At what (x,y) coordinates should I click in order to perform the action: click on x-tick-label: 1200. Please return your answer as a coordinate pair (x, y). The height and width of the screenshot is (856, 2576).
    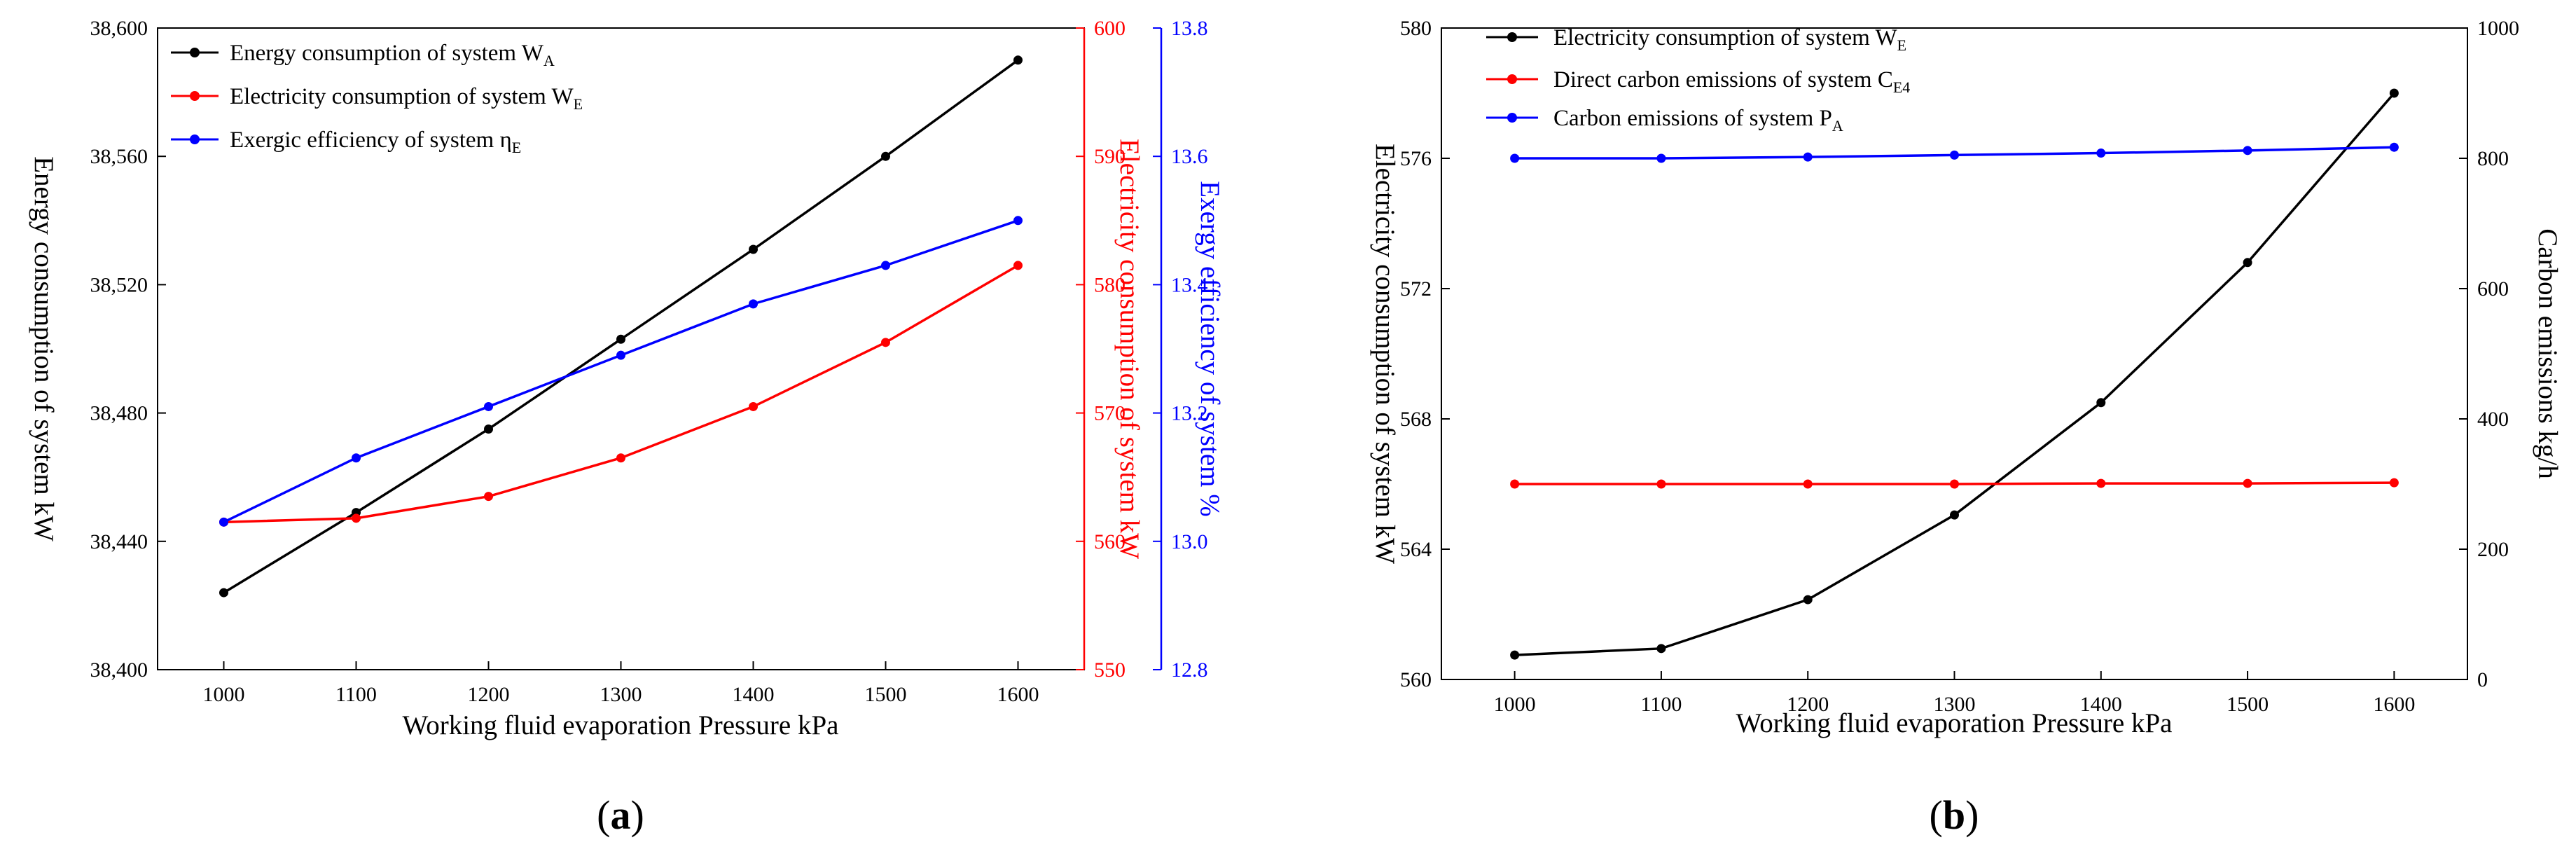
    Looking at the image, I should click on (489, 694).